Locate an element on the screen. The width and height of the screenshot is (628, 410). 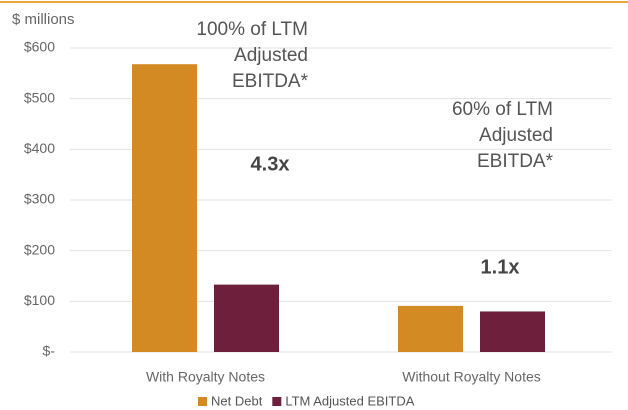
y-tick-label: $600 is located at coordinates (39, 47).